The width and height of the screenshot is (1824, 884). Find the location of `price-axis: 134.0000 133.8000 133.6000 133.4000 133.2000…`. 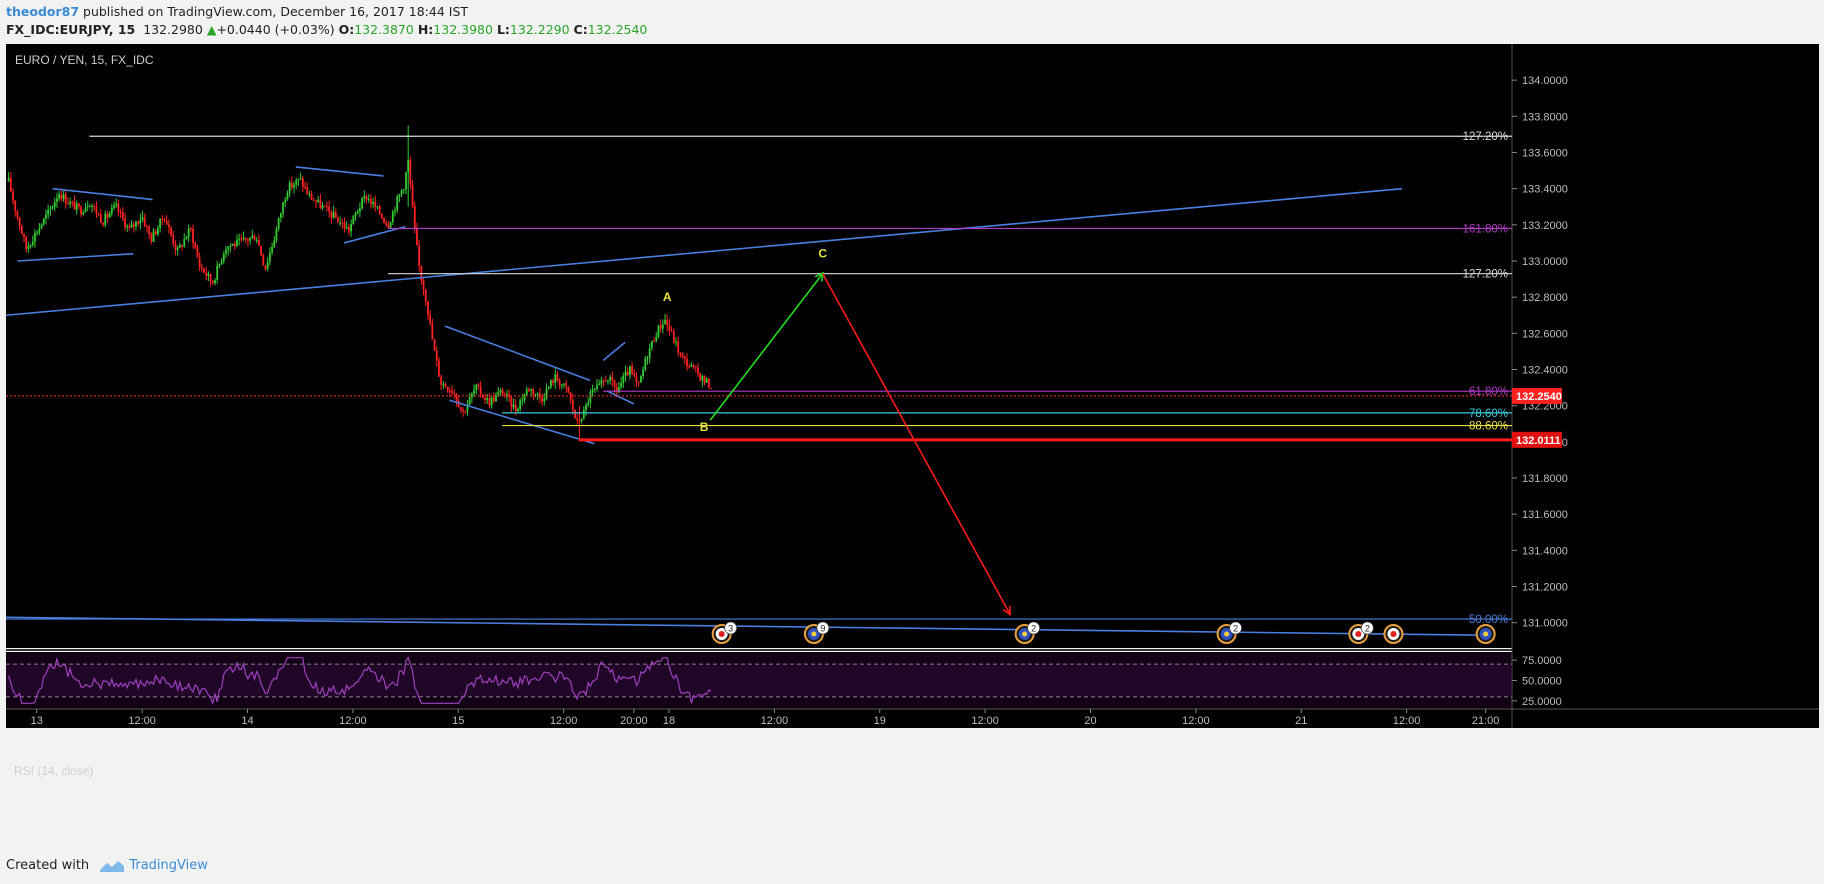

price-axis: 134.0000 133.8000 133.6000 133.4000 133.2000… is located at coordinates (1540, 391).